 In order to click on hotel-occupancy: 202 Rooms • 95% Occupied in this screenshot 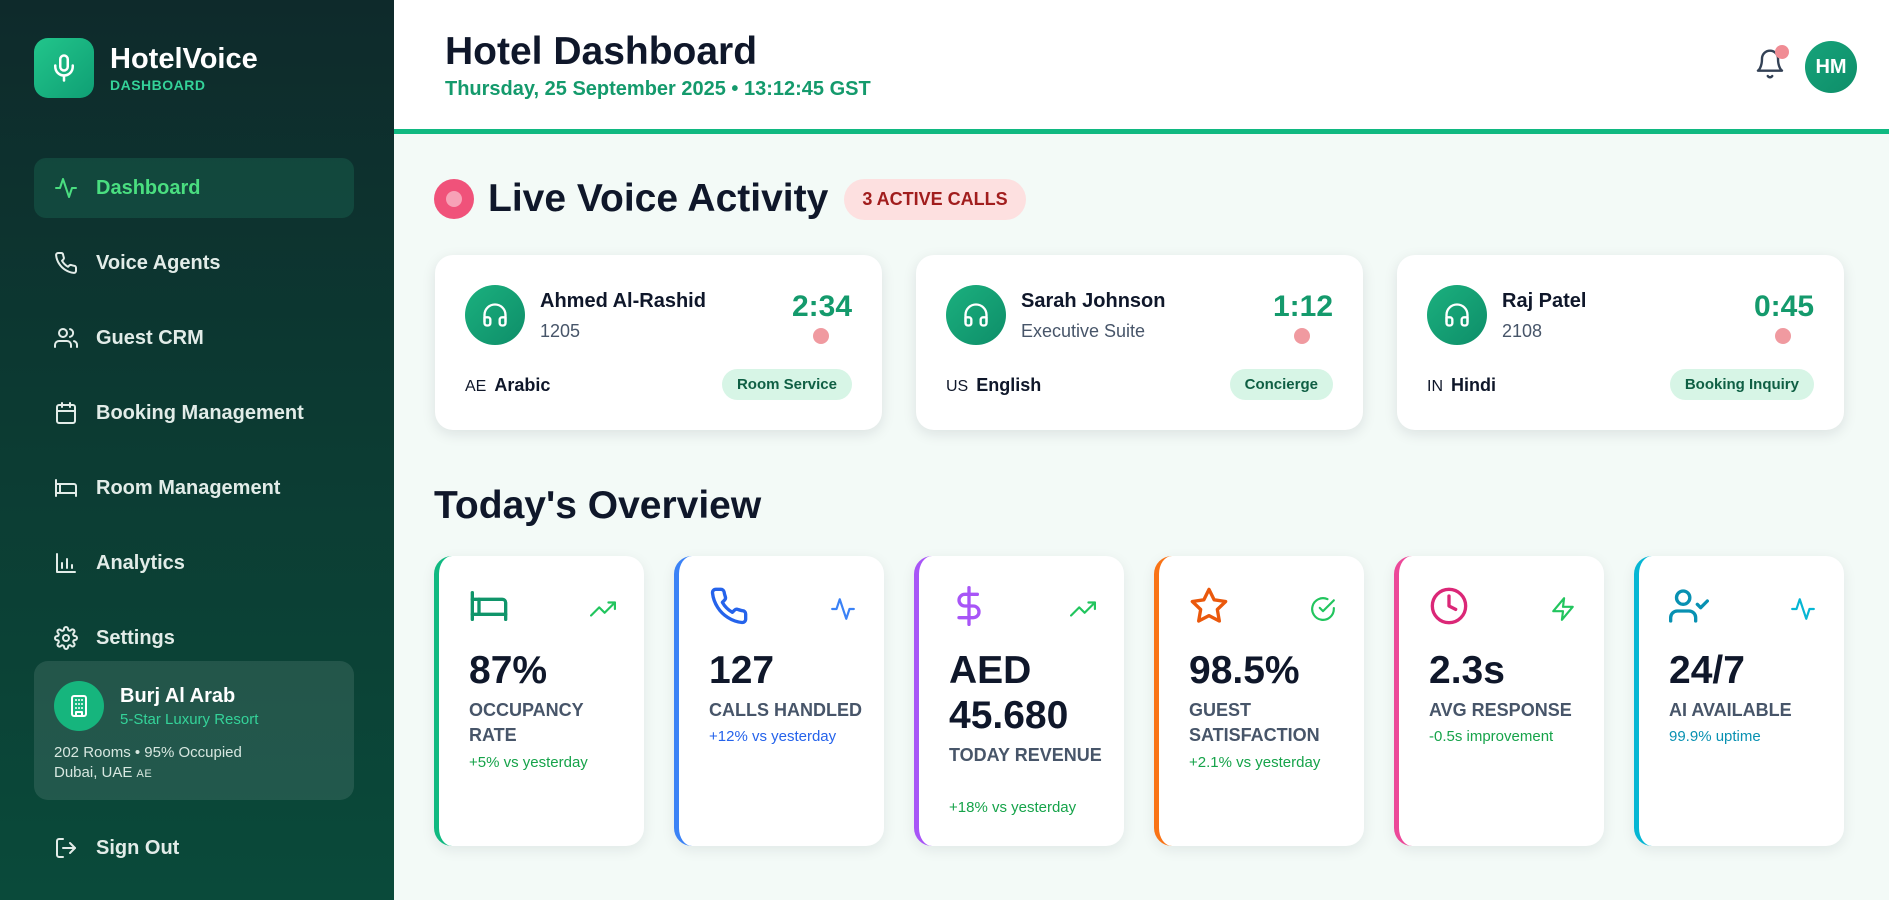, I will do `click(148, 752)`.